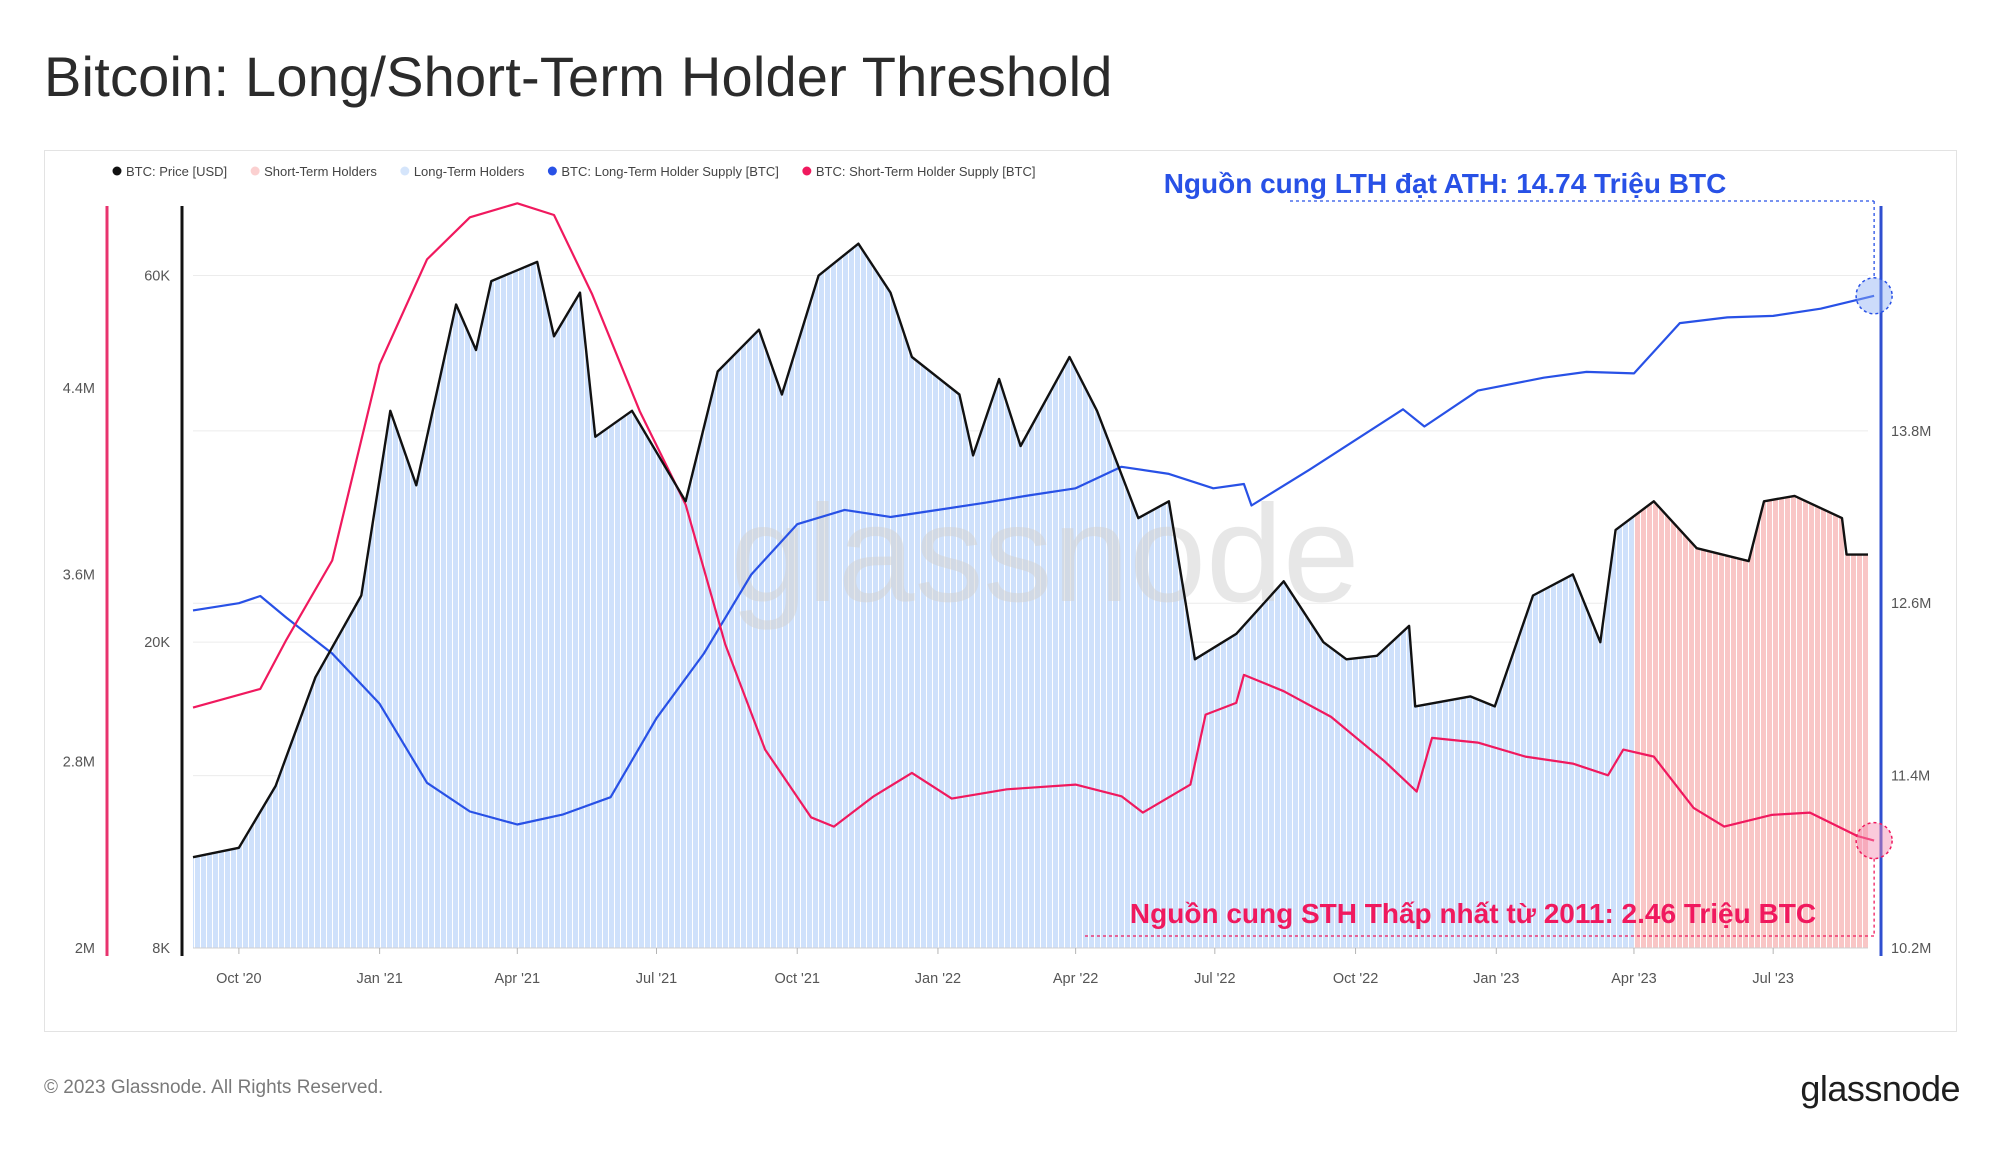  What do you see at coordinates (1355, 979) in the screenshot?
I see `x-axis-tick-label: Oct '22` at bounding box center [1355, 979].